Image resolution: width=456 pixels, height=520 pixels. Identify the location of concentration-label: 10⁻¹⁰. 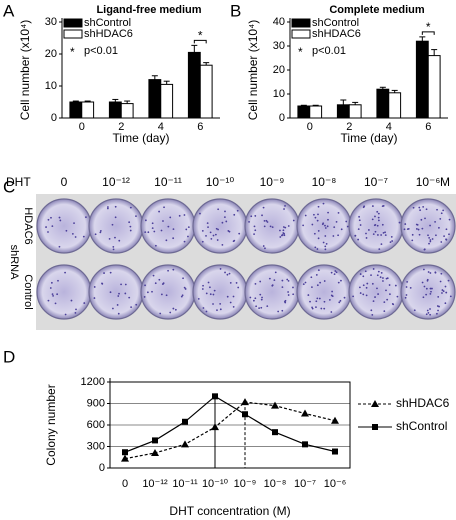
(220, 182).